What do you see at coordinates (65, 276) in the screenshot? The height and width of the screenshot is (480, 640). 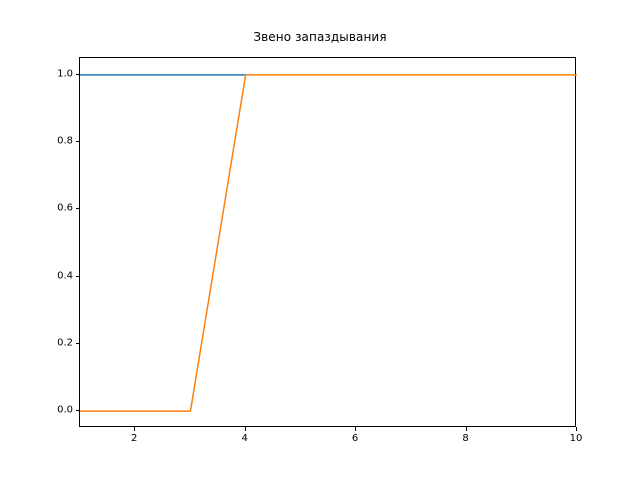 I see `y-tick-label: 0.4` at bounding box center [65, 276].